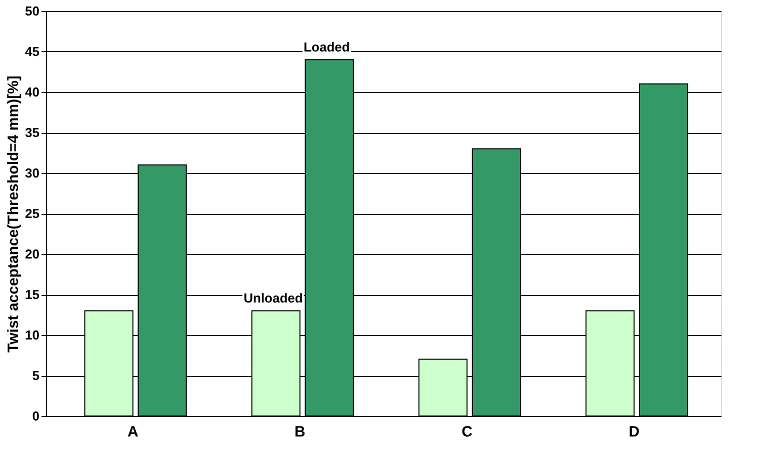 The height and width of the screenshot is (473, 784). Describe the element at coordinates (32, 335) in the screenshot. I see `y-tick-label: 10` at that location.